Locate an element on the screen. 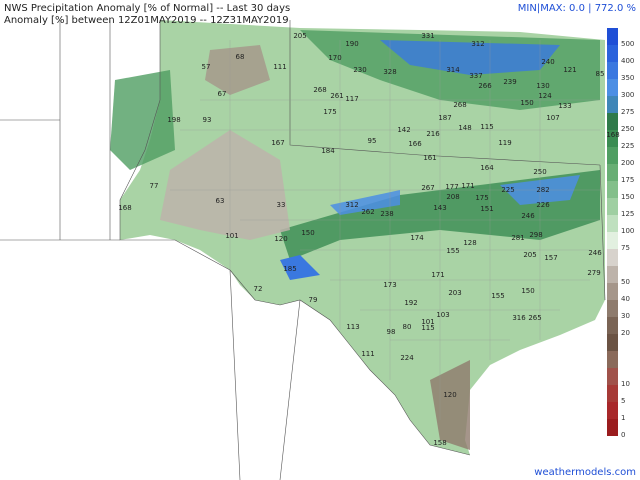 The height and width of the screenshot is (480, 640). colorbar-tick-label: 1 is located at coordinates (623, 418).